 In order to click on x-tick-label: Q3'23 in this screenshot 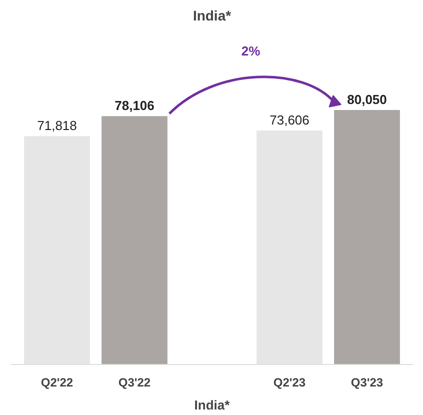, I will do `click(367, 383)`.